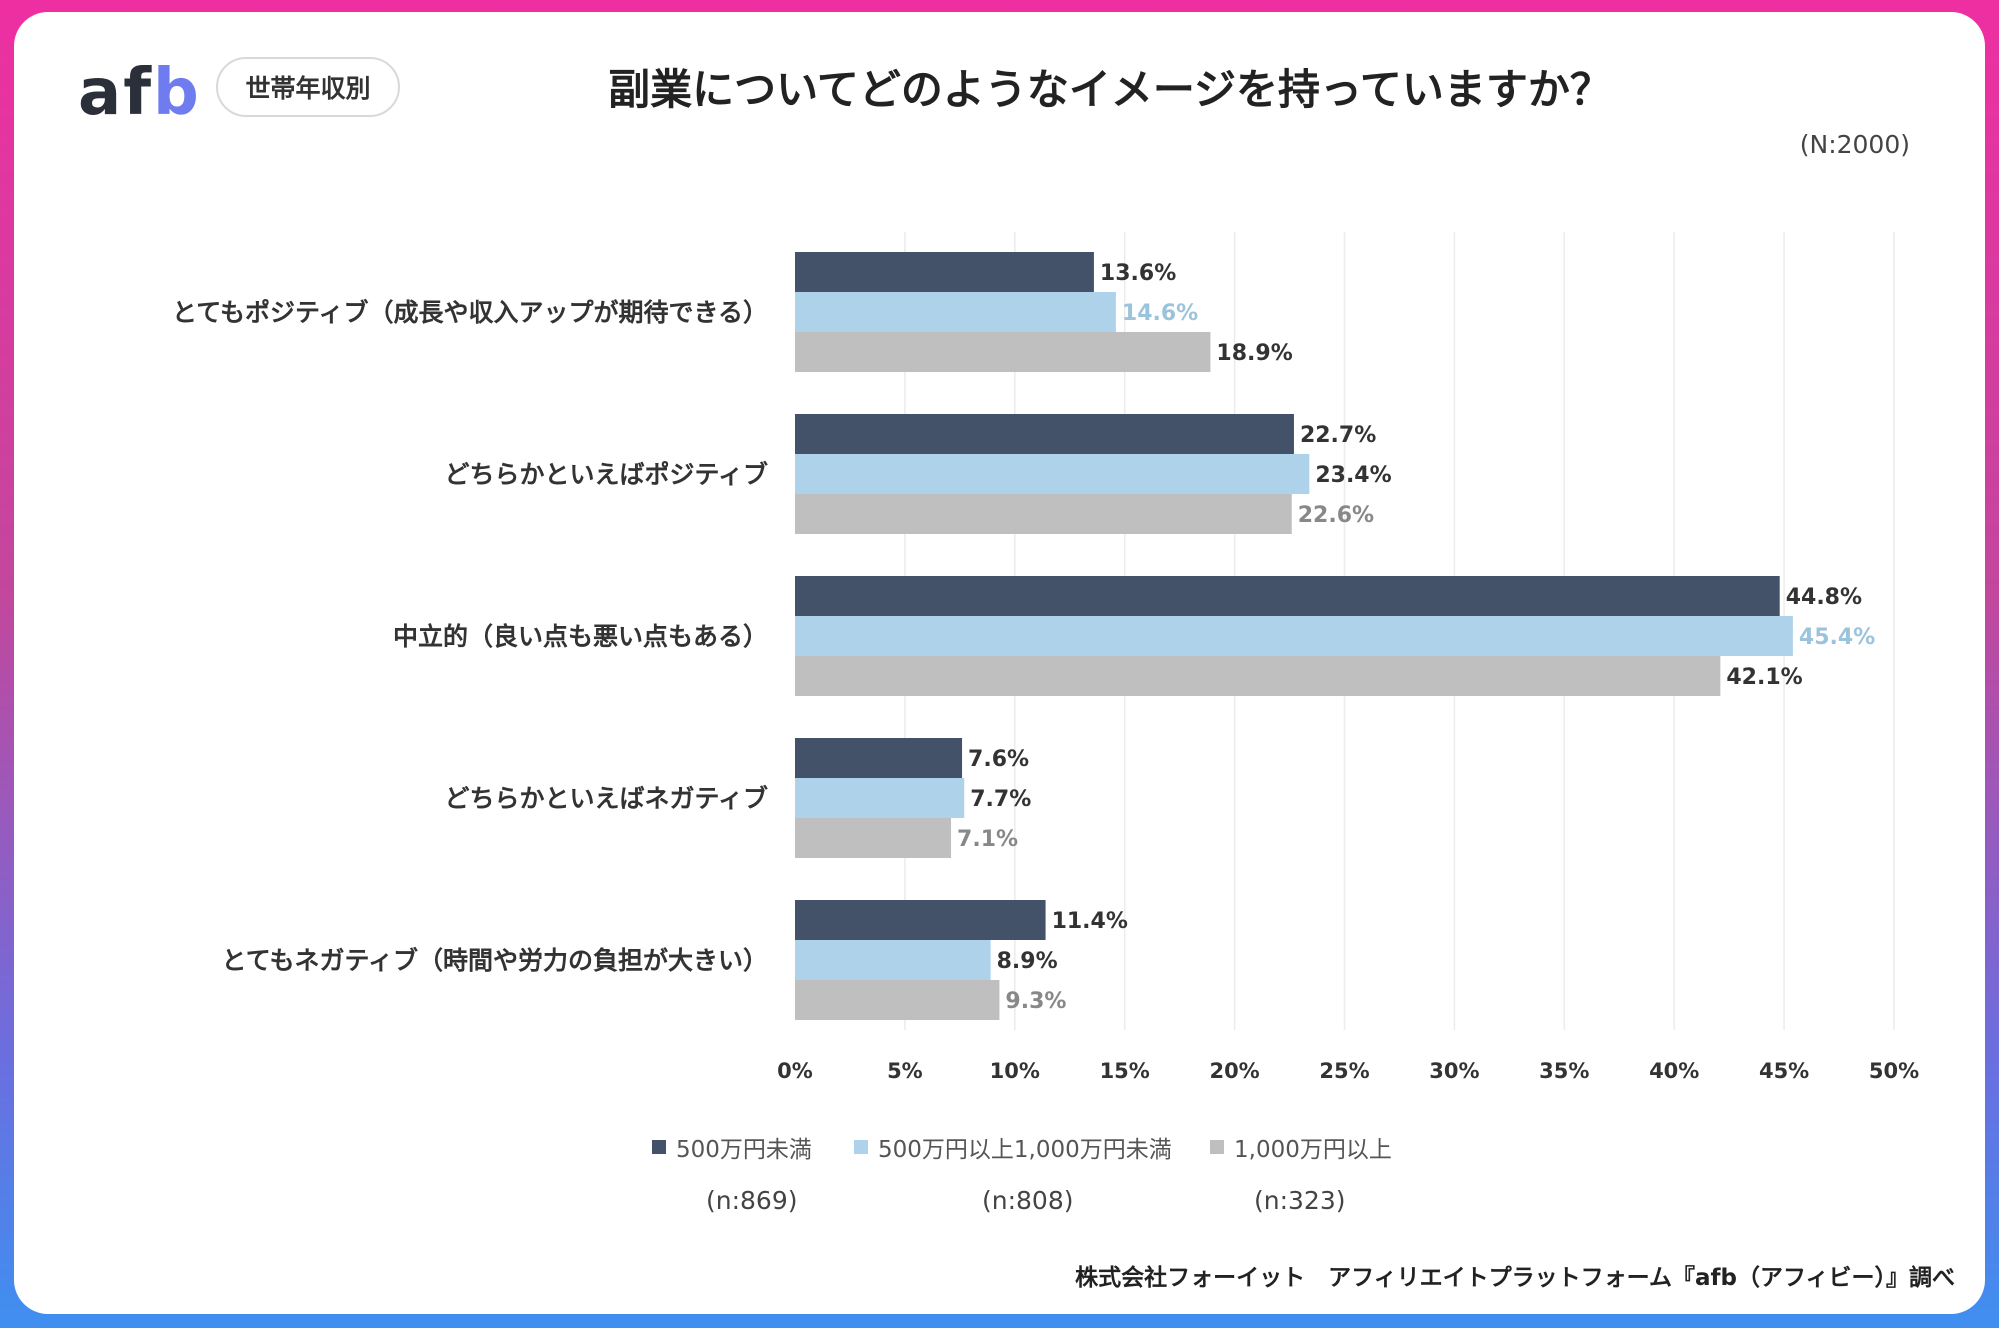  I want to click on x-tick-label: 25%, so click(1344, 1071).